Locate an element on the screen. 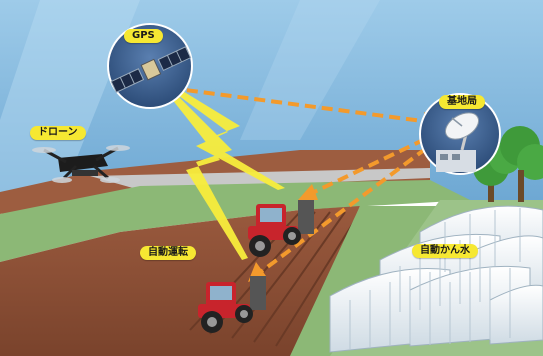 This screenshot has height=356, width=543. base-station-label: 基地局 is located at coordinates (462, 102).